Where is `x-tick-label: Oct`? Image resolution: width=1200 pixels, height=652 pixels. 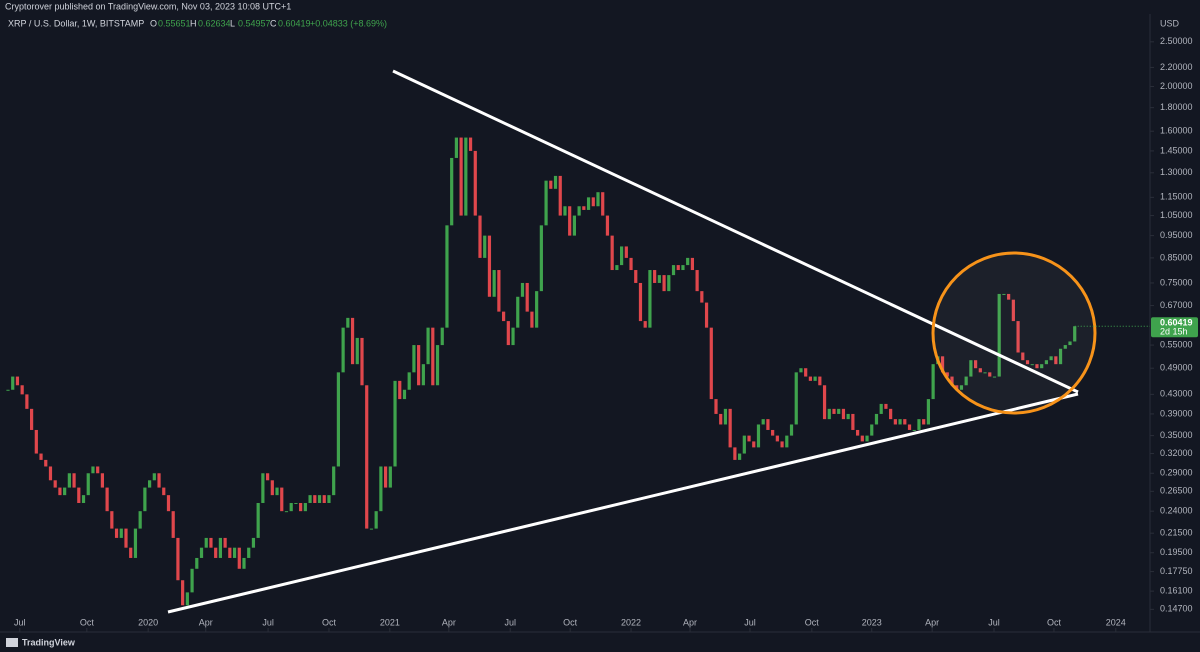 x-tick-label: Oct is located at coordinates (329, 622).